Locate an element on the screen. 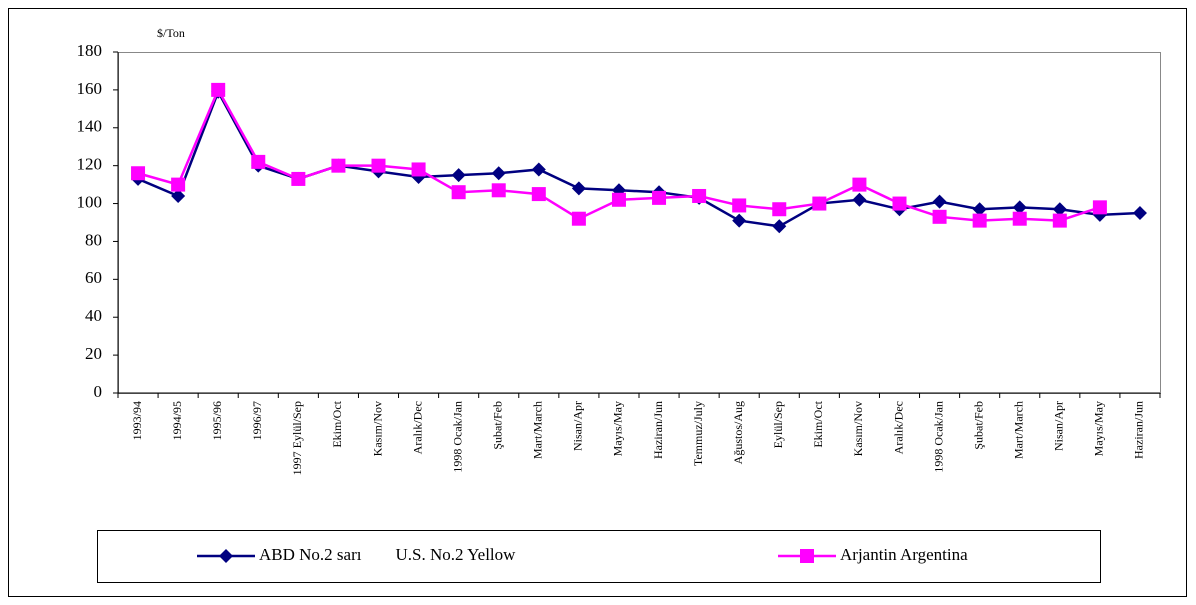  y-tick-label: 20 is located at coordinates (93, 353).